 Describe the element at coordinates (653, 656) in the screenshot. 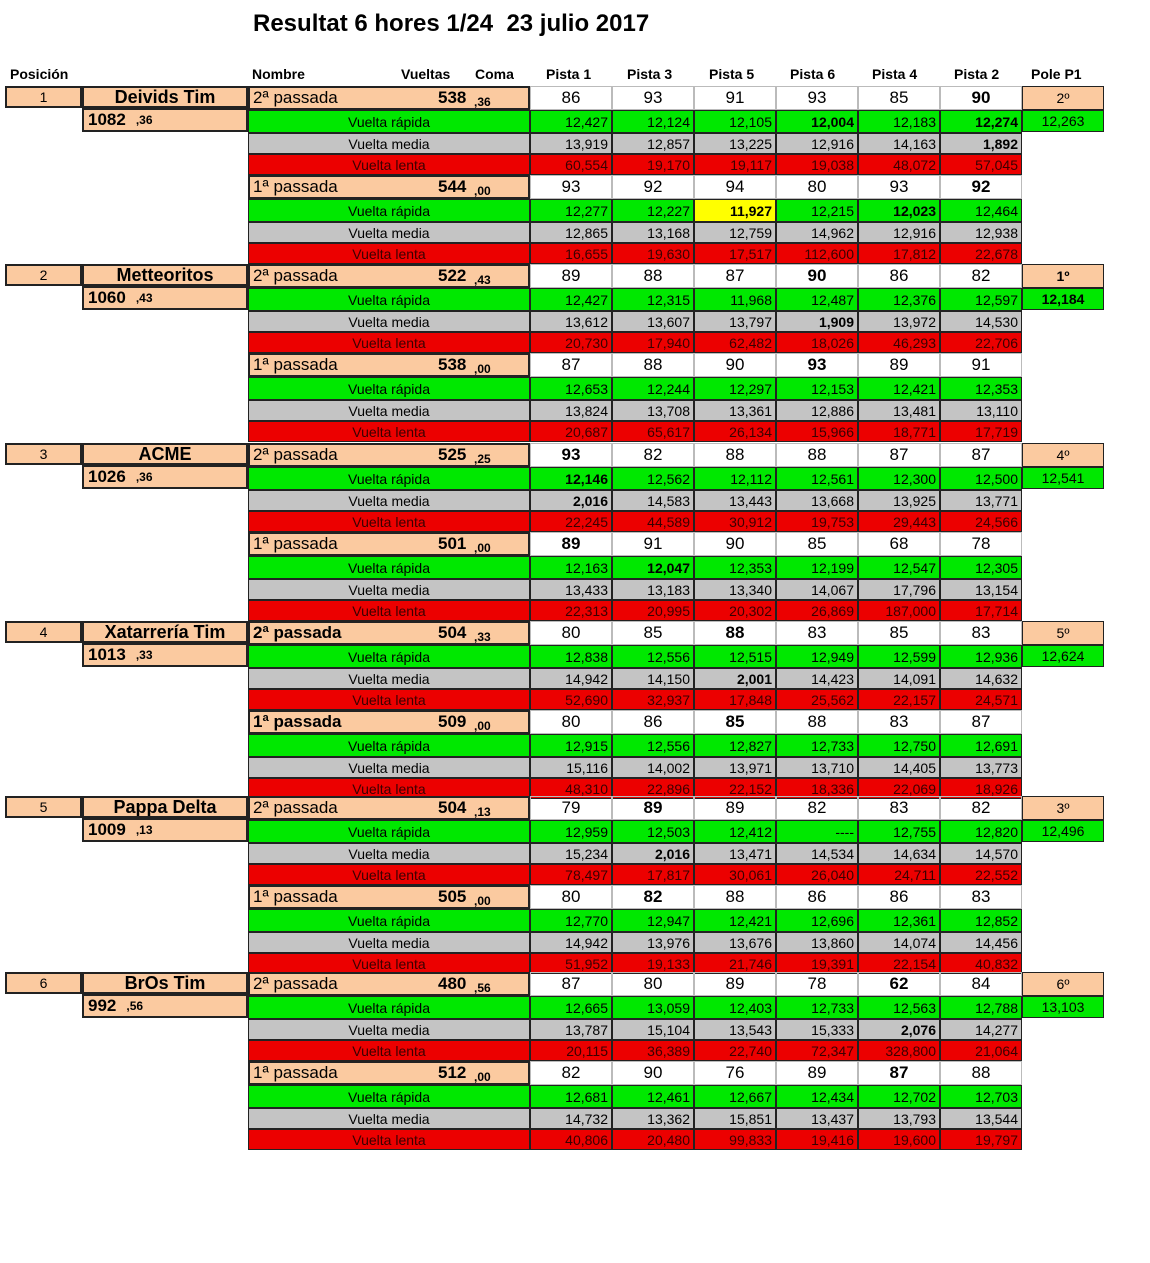

I see `time-rapida: 12,556` at that location.